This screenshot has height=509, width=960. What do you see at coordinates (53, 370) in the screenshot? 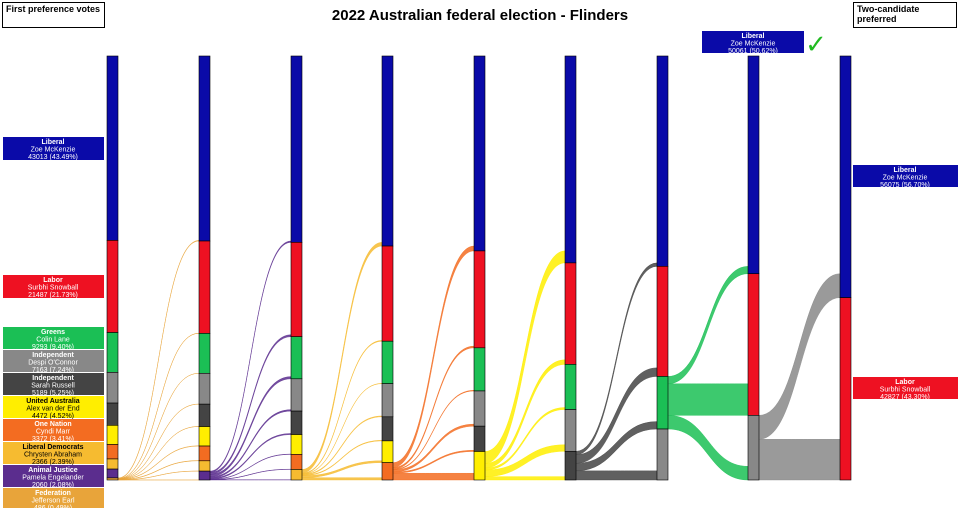
I see `label-text: 7163 (7.24%)` at bounding box center [53, 370].